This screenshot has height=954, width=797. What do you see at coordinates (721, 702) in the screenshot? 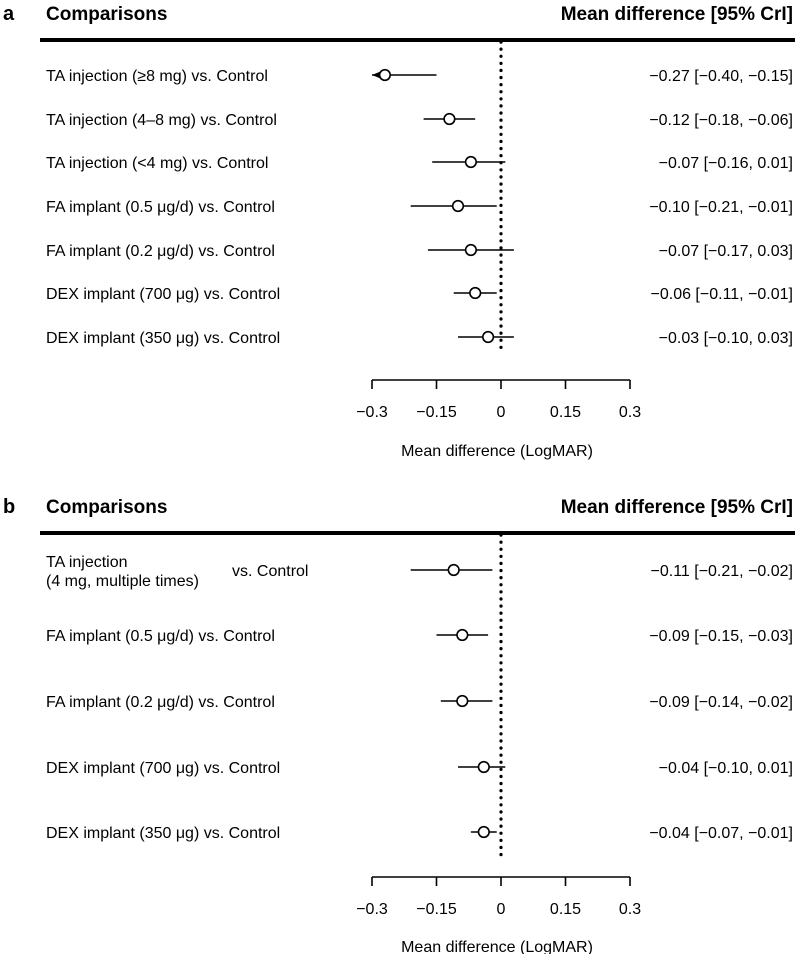
I see `row-estimate-text: −0.09 [−0.14, −0.02]` at bounding box center [721, 702].